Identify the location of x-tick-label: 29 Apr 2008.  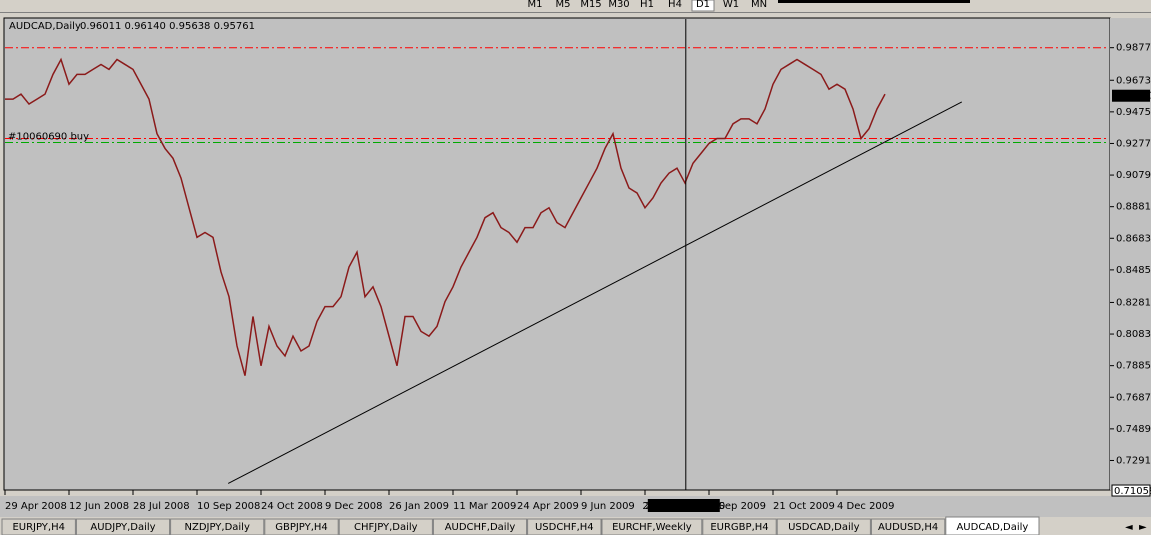
(36, 506).